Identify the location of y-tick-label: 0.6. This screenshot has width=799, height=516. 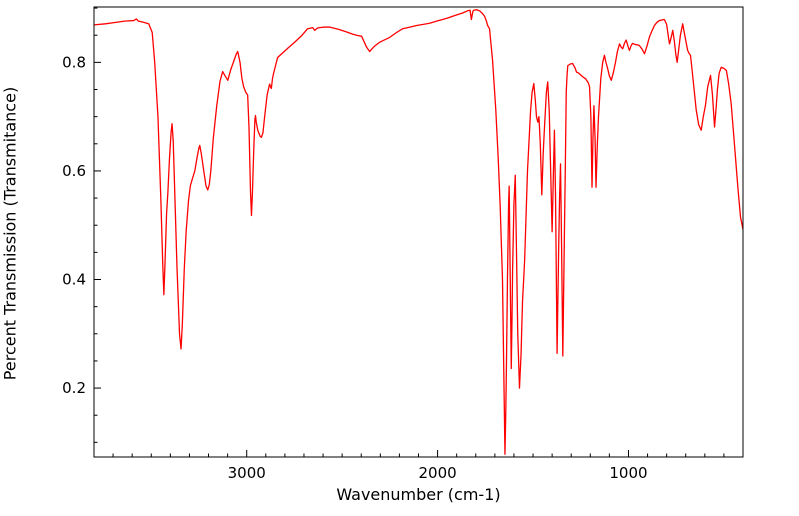
(74, 171).